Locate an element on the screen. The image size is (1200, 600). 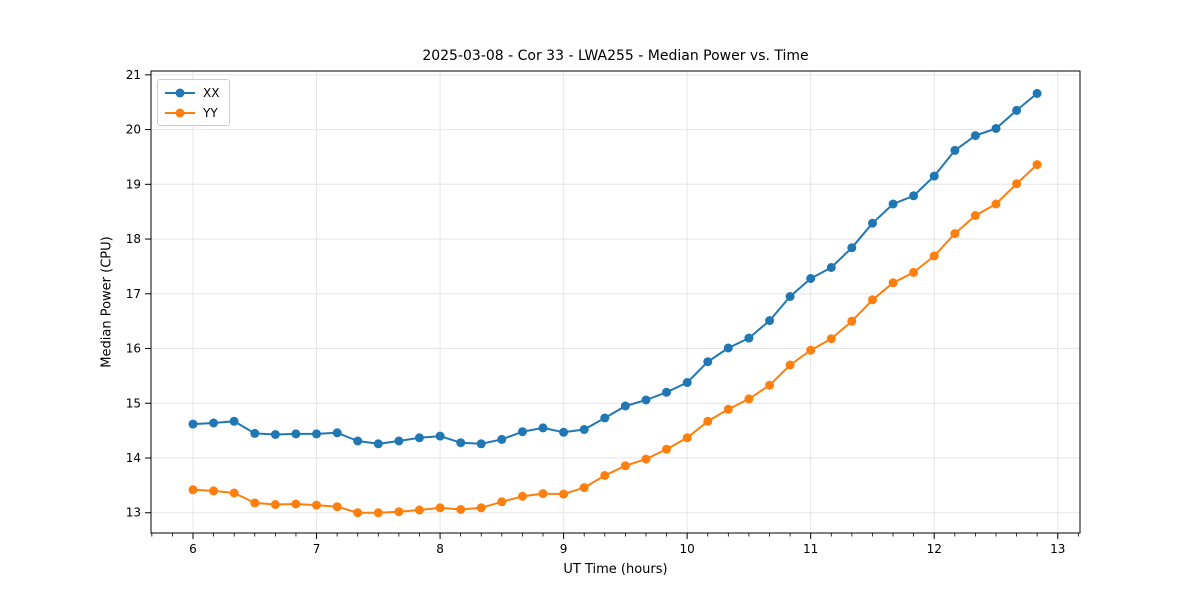
legend-label-yy: YY is located at coordinates (210, 112).